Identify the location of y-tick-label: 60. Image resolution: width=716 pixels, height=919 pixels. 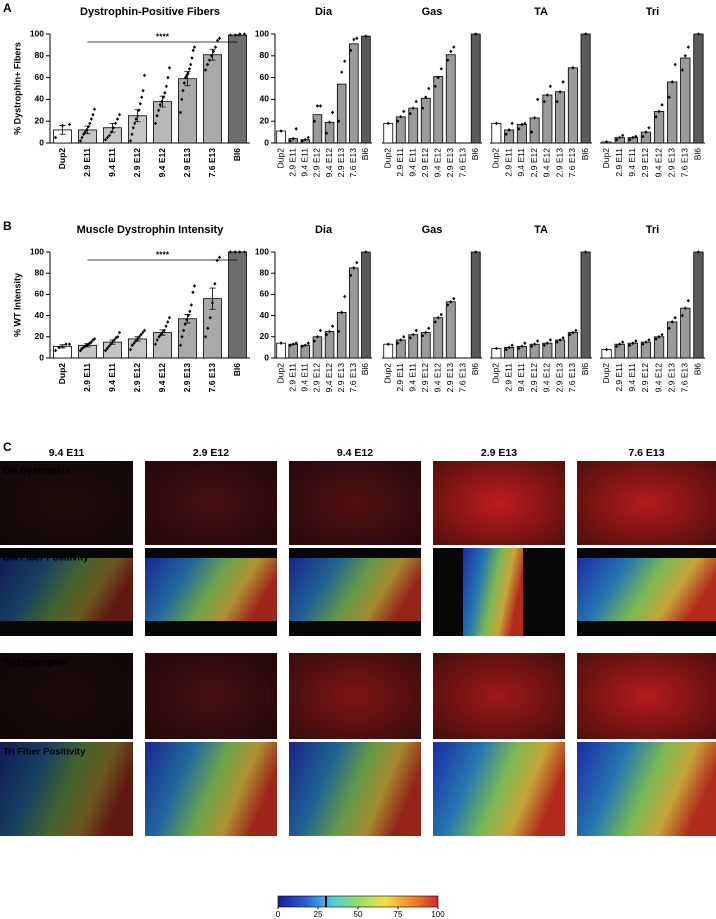
(40, 77).